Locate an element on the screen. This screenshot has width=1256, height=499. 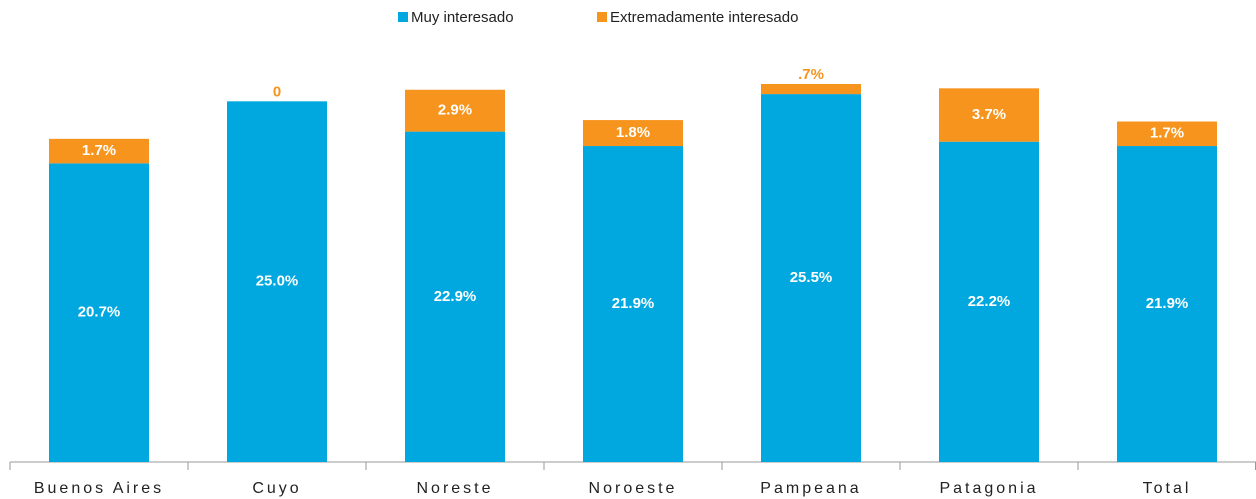
x-tick-label: Patagonia is located at coordinates (988, 488).